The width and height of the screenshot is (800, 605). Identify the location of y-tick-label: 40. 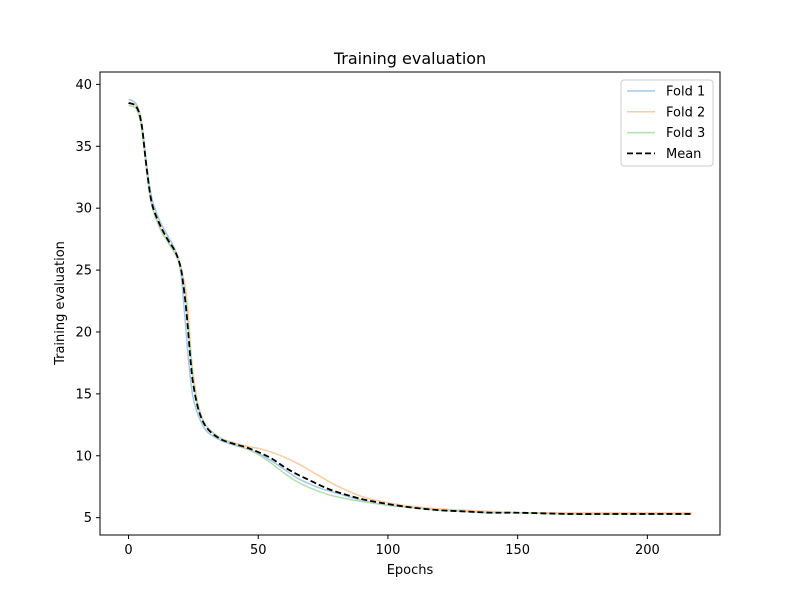
(83, 85).